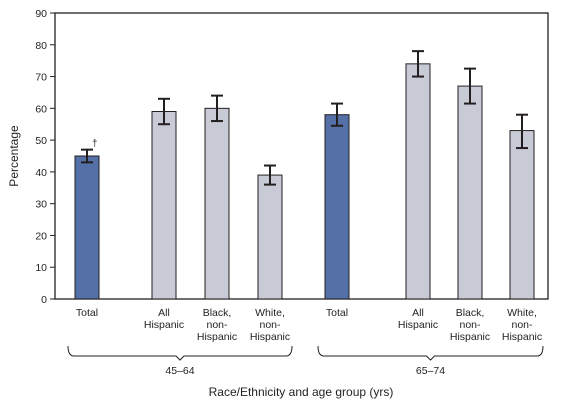  What do you see at coordinates (41, 205) in the screenshot?
I see `y-tick-label: 30` at bounding box center [41, 205].